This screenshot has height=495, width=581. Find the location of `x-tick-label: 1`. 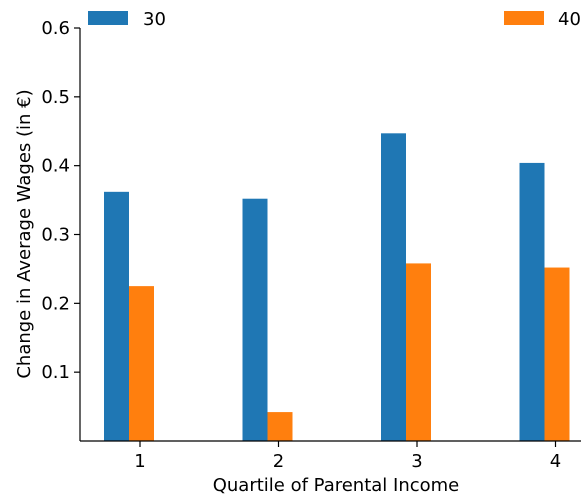

x-tick-label: 1 is located at coordinates (139, 461).